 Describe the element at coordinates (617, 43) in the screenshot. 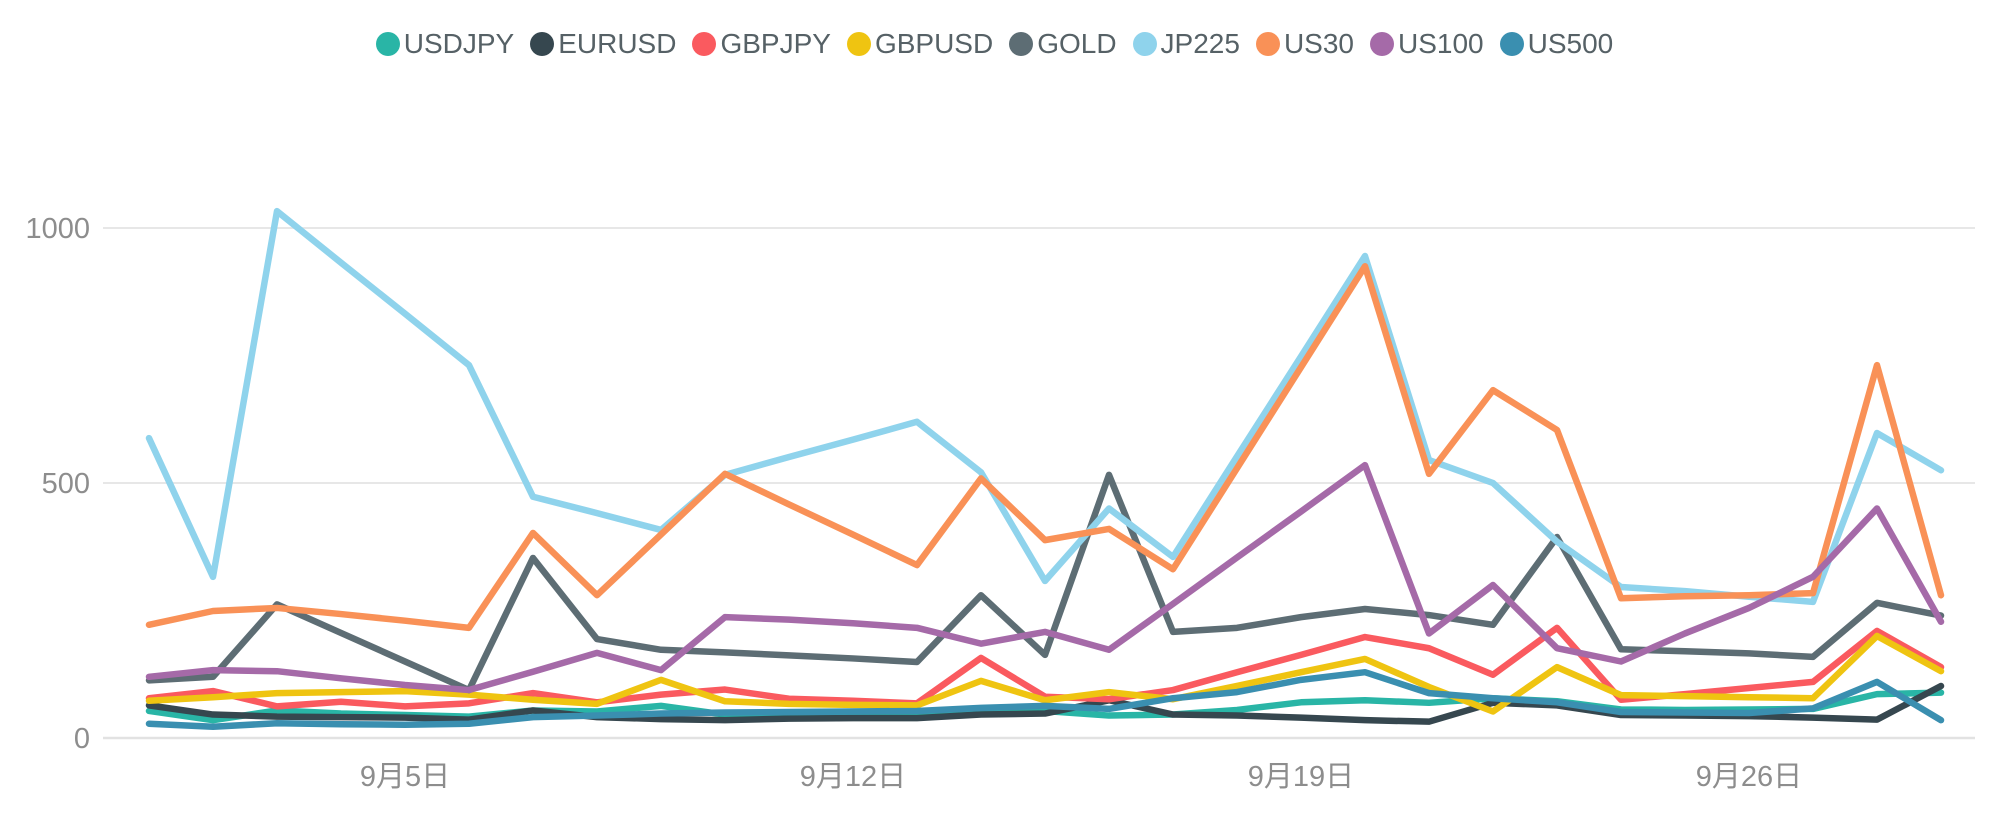

I see `legend-item-label: EURUSD` at that location.